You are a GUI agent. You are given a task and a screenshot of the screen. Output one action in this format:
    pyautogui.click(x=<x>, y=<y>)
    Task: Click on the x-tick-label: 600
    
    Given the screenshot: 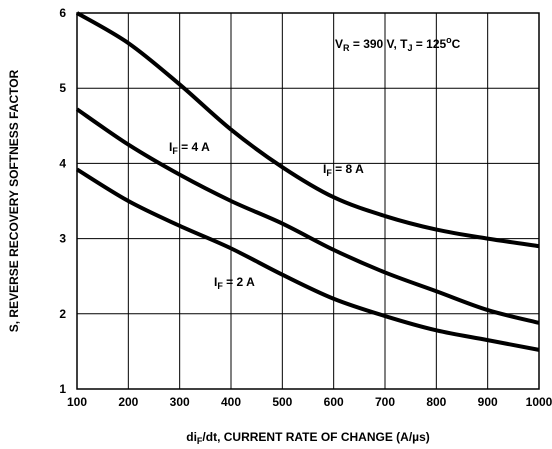 What is the action you would take?
    pyautogui.click(x=334, y=402)
    